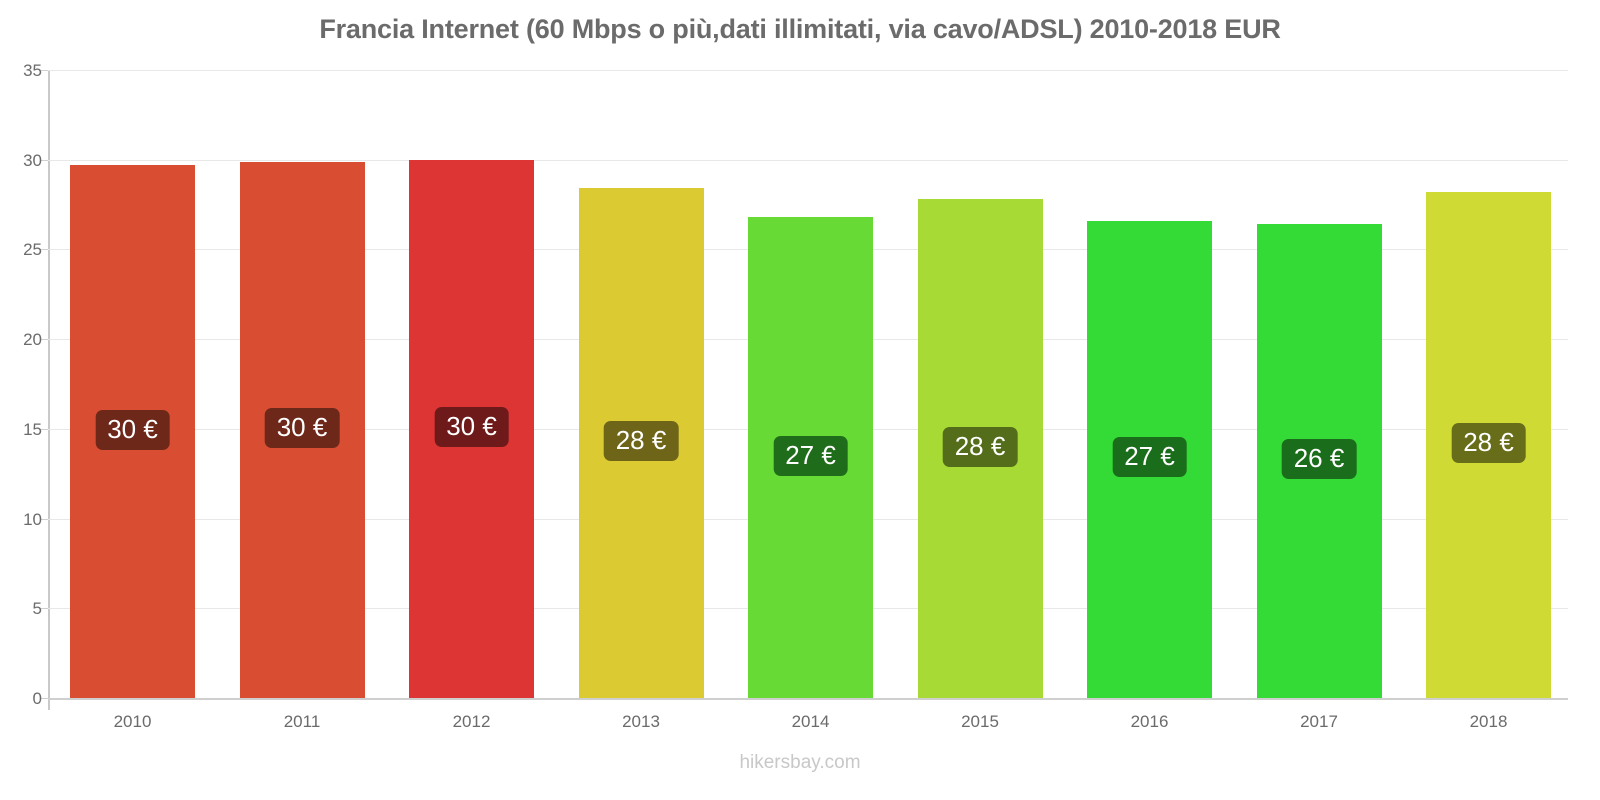 This screenshot has height=800, width=1600. What do you see at coordinates (32, 519) in the screenshot?
I see `y-tick-label: 10` at bounding box center [32, 519].